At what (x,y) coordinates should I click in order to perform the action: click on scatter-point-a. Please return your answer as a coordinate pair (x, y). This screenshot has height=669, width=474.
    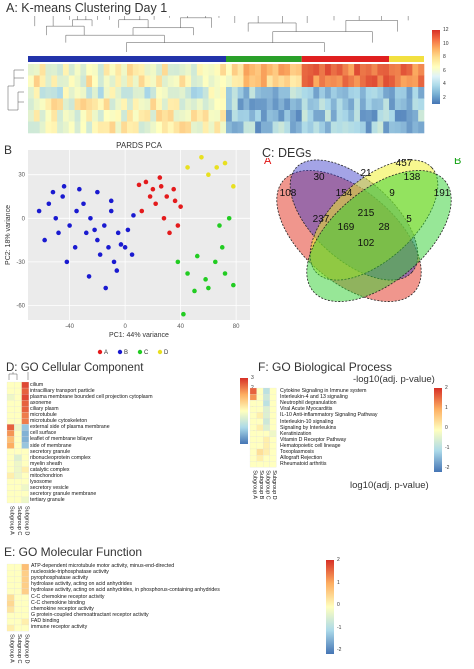
    Looking at the image, I should click on (142, 211).